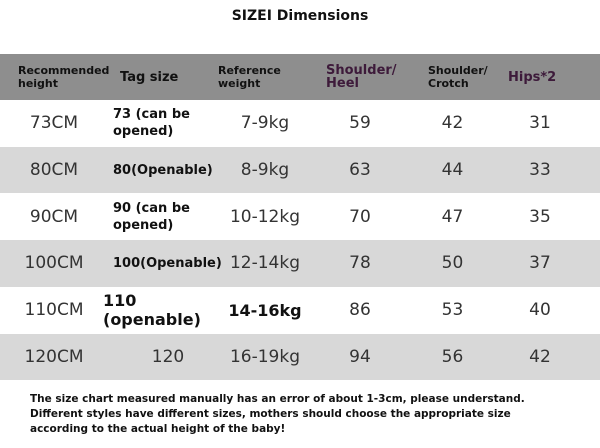 The height and width of the screenshot is (448, 600). I want to click on table-row: 120CM 120 16-19kg 94 56 42, so click(300, 357).